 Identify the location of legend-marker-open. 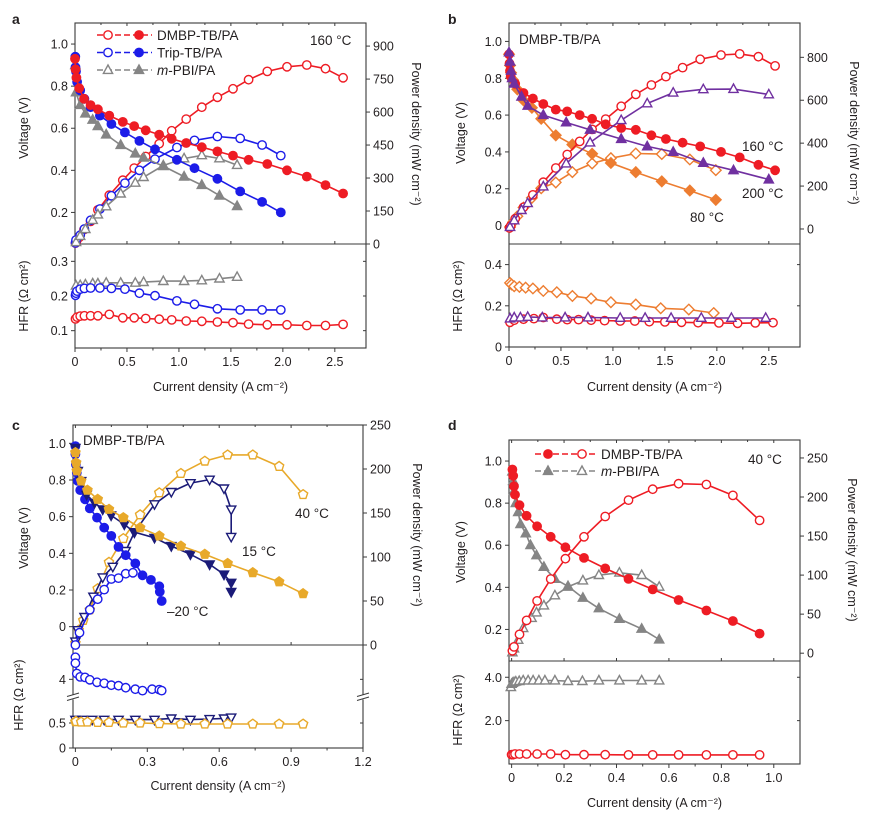
(108, 69).